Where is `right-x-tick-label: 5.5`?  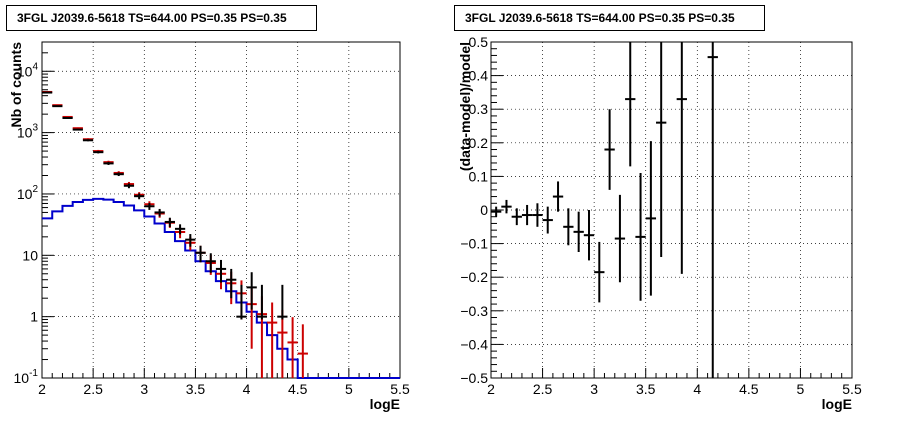 right-x-tick-label: 5.5 is located at coordinates (852, 389).